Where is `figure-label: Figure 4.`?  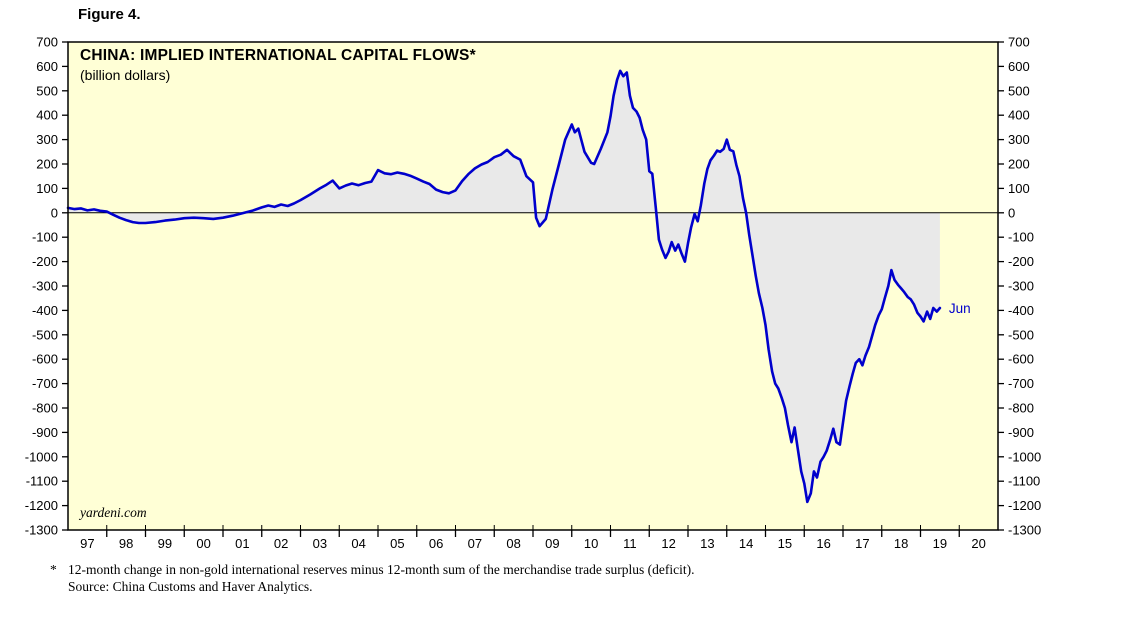 figure-label: Figure 4. is located at coordinates (109, 14).